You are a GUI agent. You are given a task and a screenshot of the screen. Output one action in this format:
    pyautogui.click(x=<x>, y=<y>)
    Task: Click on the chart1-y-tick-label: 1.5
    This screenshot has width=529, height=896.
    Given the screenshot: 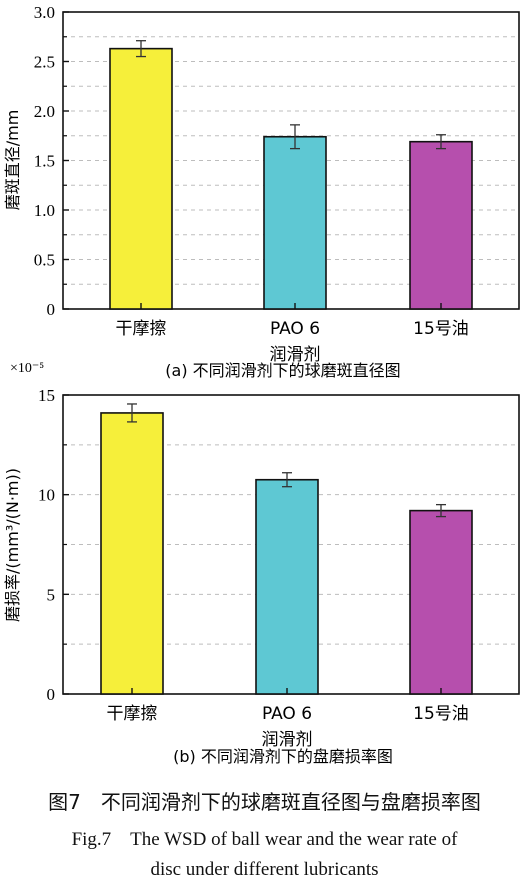 What is the action you would take?
    pyautogui.click(x=44, y=161)
    